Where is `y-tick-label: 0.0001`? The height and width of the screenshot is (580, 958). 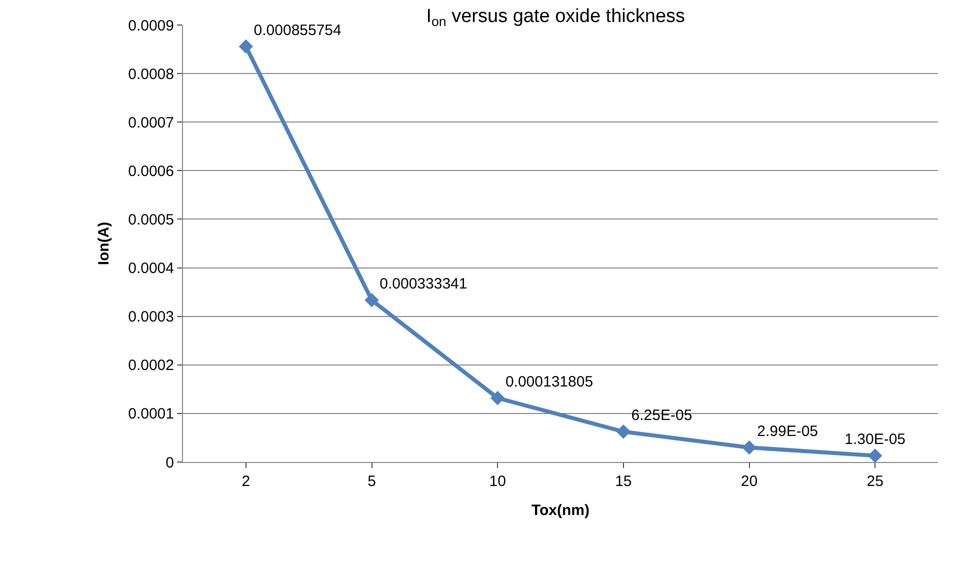
y-tick-label: 0.0001 is located at coordinates (151, 414).